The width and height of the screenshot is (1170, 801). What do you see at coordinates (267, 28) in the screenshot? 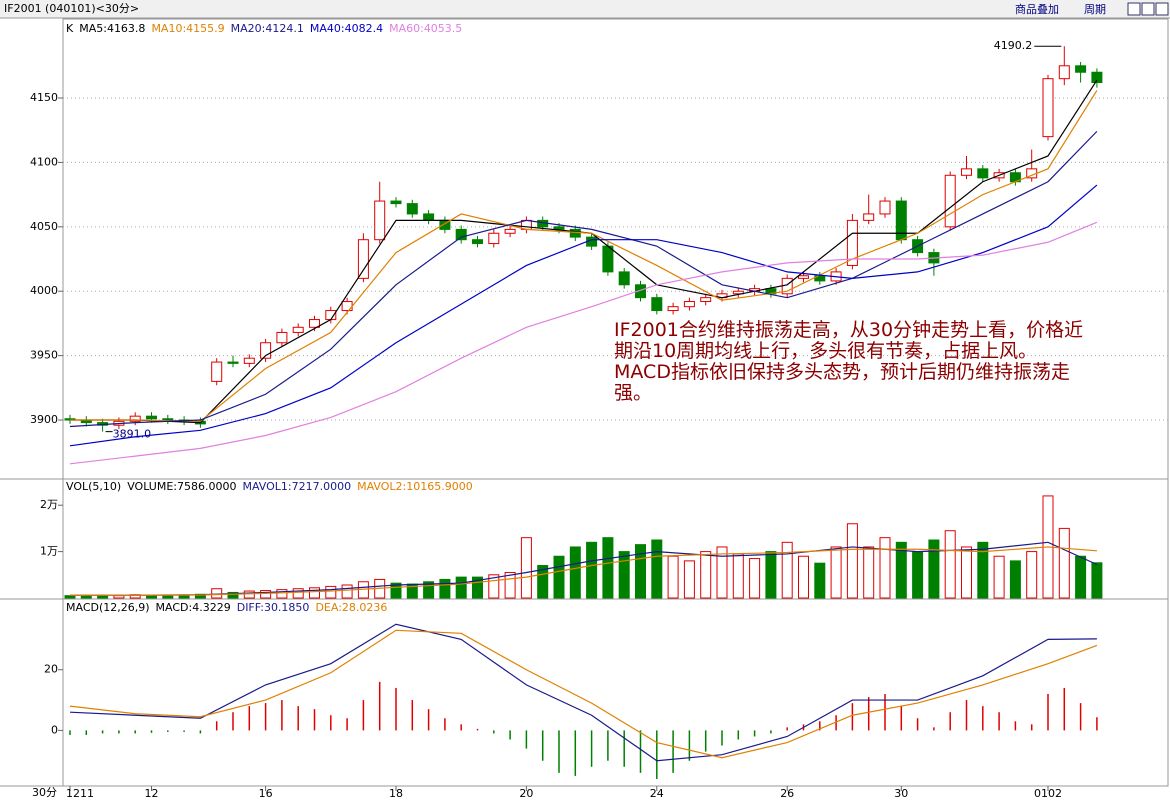
I see `legend-entry: MA20:4124.1` at bounding box center [267, 28].